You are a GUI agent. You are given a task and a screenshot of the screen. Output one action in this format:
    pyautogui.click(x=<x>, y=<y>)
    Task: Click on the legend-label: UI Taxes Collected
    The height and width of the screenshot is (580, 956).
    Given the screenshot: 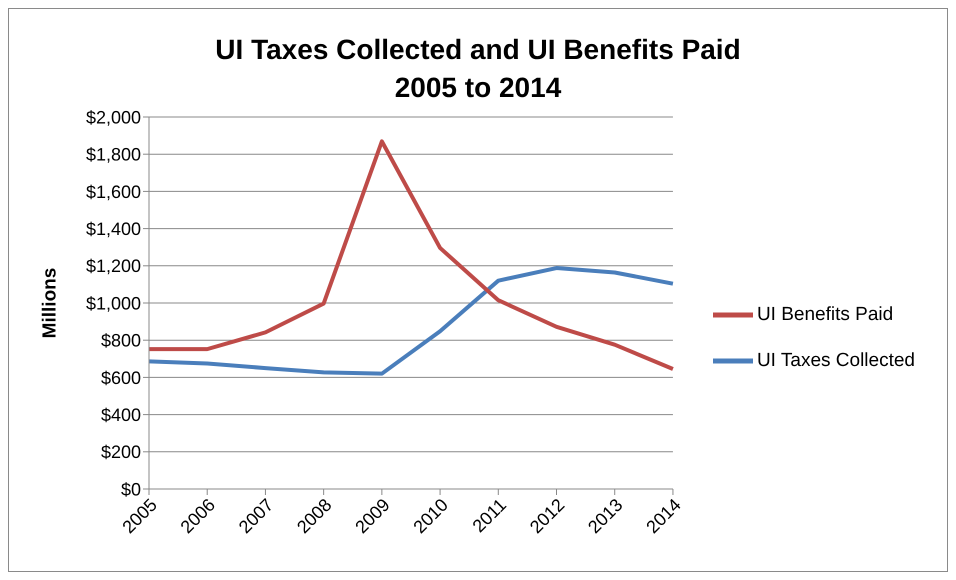 What is the action you would take?
    pyautogui.click(x=835, y=360)
    